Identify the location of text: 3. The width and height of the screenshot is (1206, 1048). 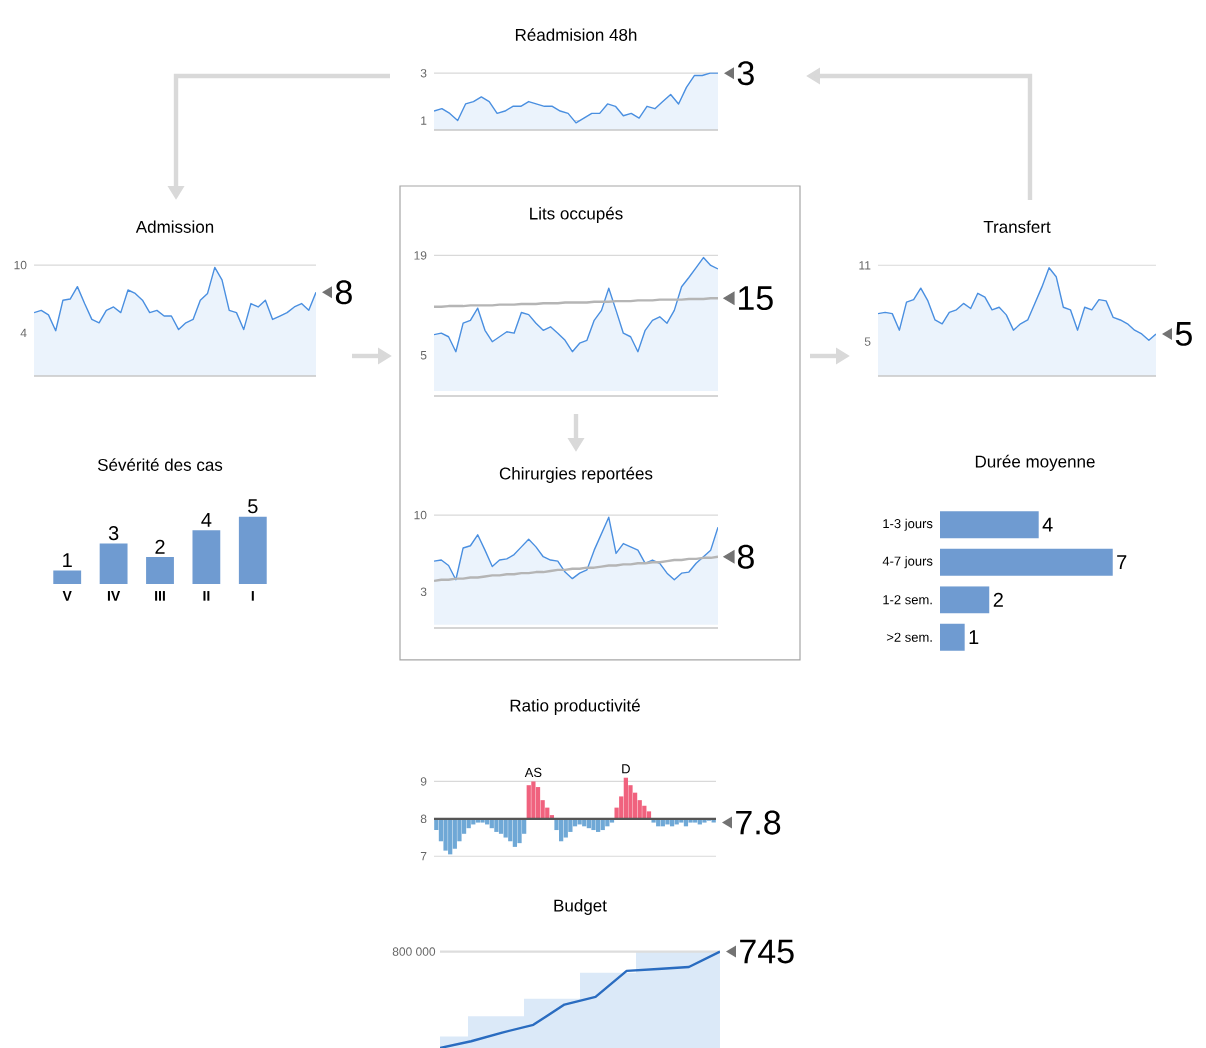
(745, 73).